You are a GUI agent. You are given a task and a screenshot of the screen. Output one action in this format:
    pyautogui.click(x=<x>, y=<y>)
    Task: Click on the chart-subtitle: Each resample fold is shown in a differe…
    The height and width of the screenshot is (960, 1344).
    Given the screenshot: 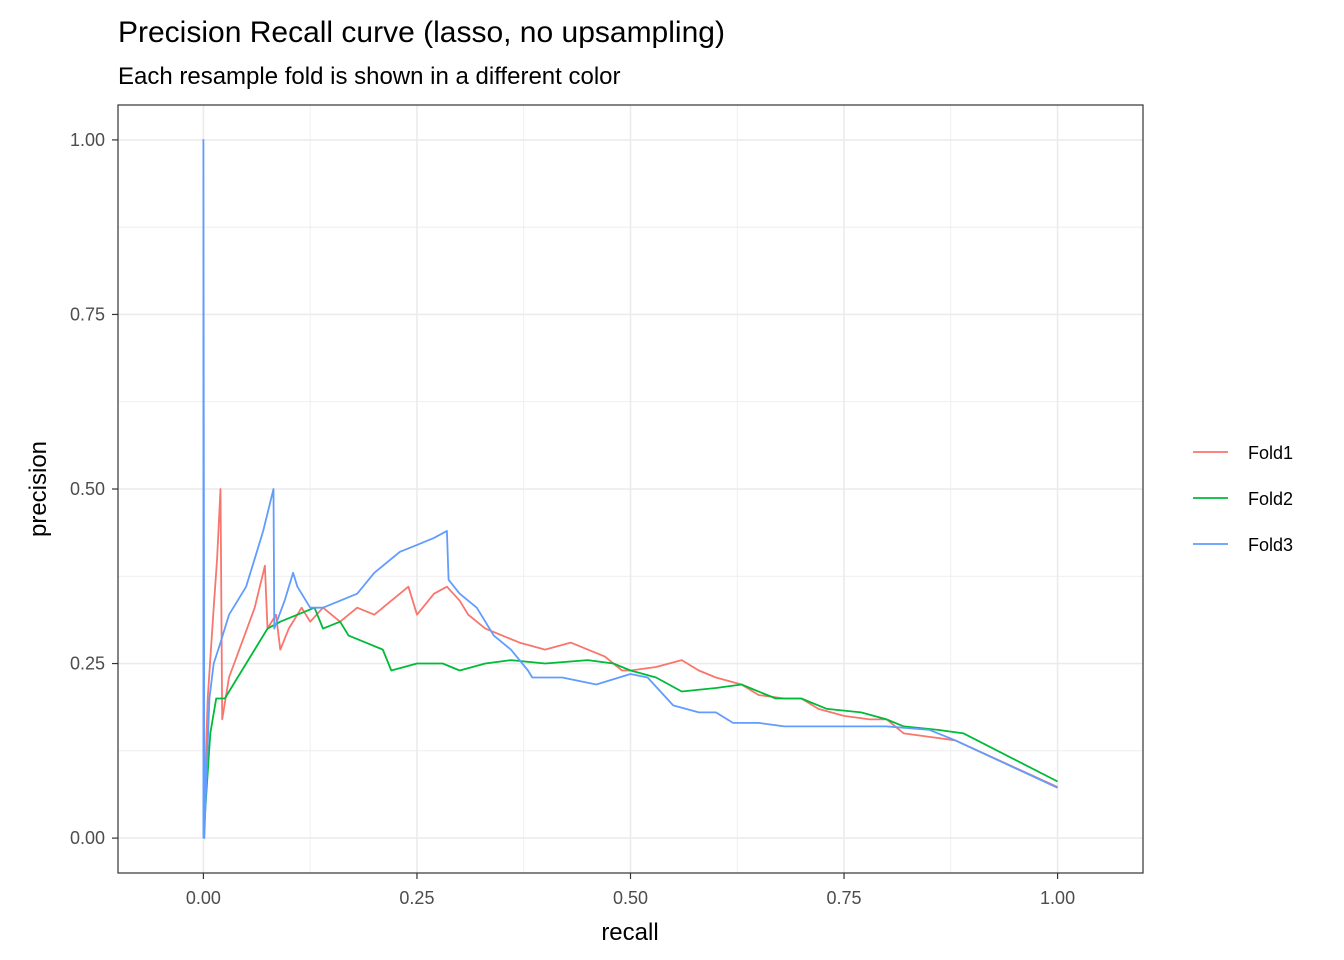 What is the action you would take?
    pyautogui.click(x=369, y=76)
    